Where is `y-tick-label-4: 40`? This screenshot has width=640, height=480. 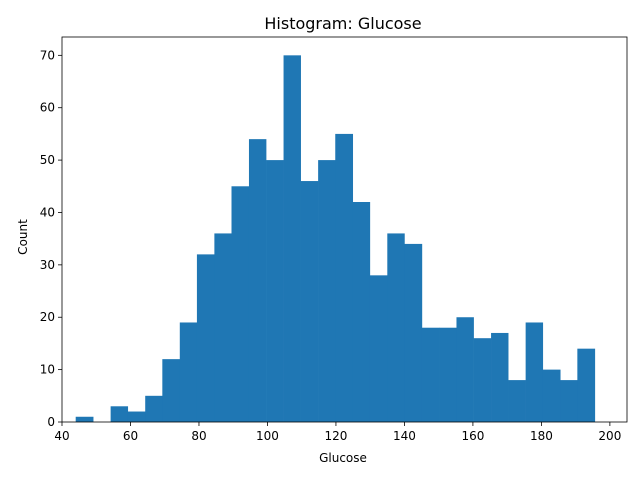
y-tick-label-4: 40 is located at coordinates (47, 212).